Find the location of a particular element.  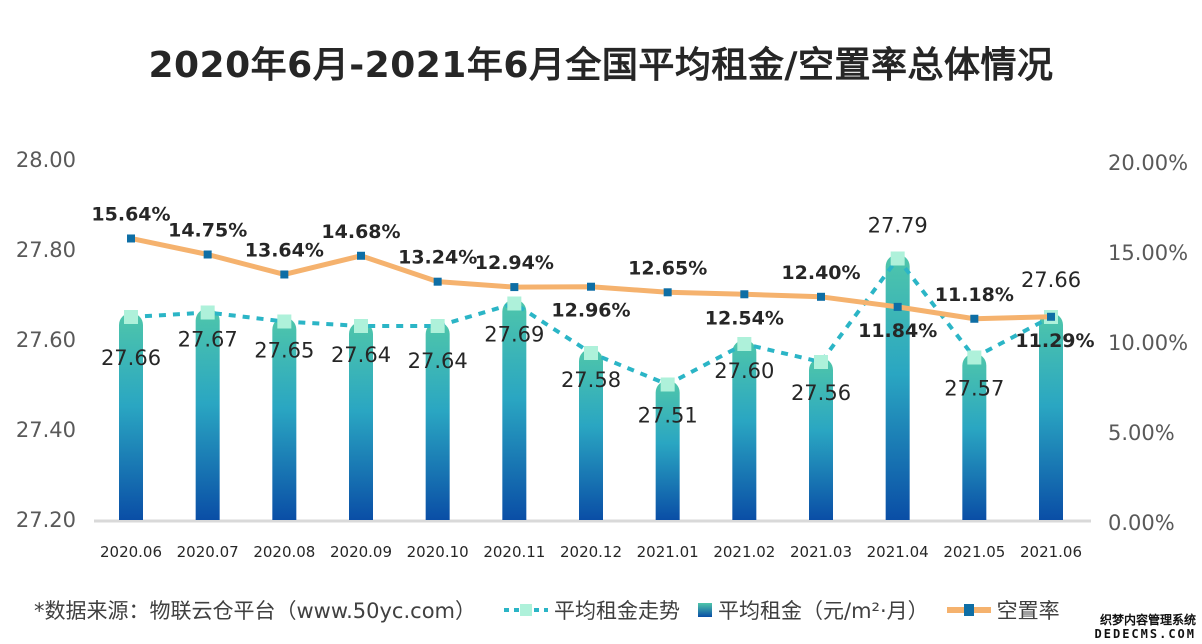

vacancy-rate-label: 11.29% is located at coordinates (1054, 341).